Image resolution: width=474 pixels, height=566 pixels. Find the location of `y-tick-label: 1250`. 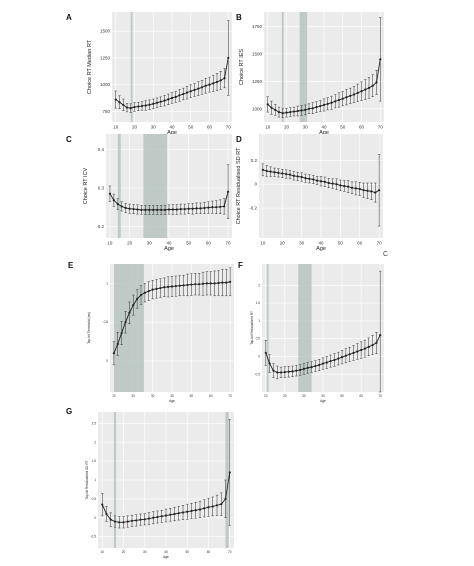

y-tick-label: 1250 is located at coordinates (257, 81).